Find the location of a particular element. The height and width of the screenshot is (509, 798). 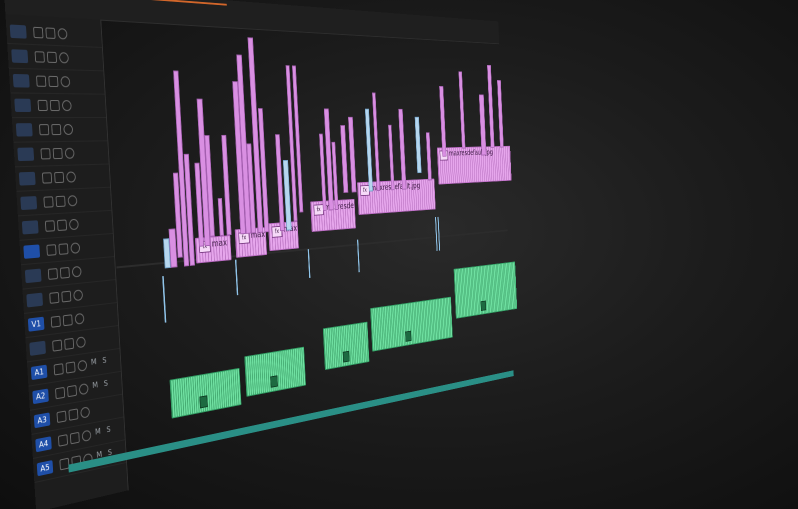

track-target-toggle: A3 is located at coordinates (42, 420).